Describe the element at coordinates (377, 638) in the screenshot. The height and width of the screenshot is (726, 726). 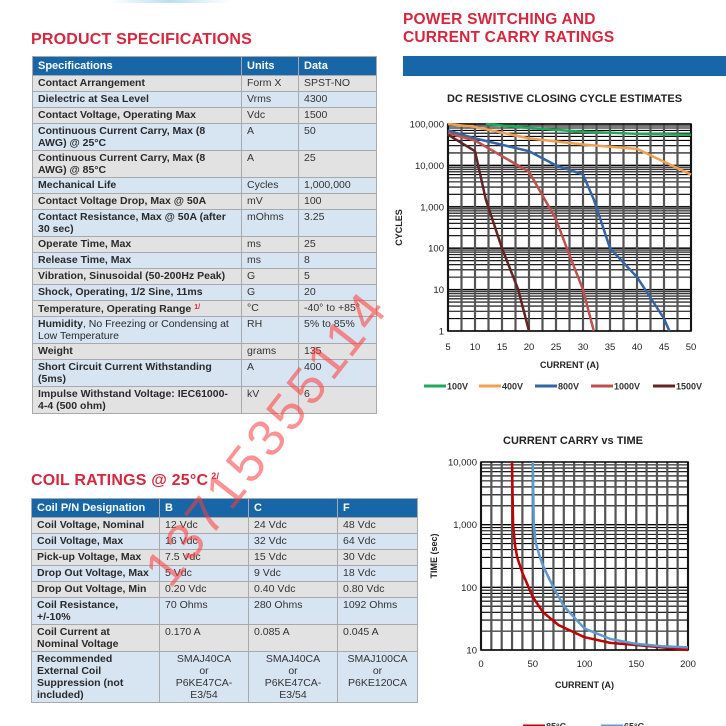
I see `coil-value-f: 0.045 A` at that location.